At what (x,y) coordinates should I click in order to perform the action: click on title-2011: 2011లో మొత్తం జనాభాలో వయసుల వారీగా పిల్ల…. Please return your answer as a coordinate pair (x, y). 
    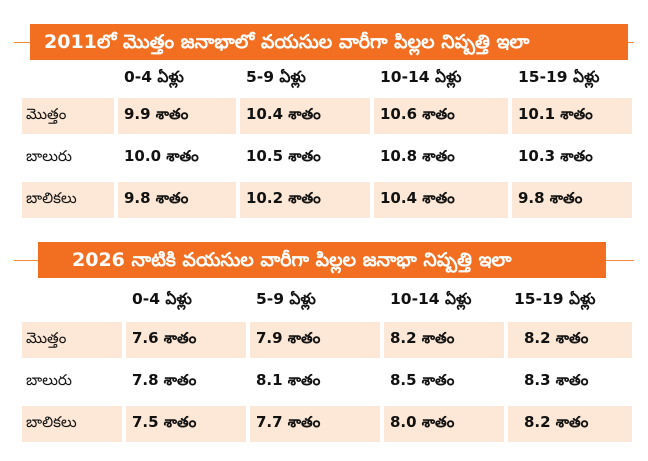
    Looking at the image, I should click on (329, 42).